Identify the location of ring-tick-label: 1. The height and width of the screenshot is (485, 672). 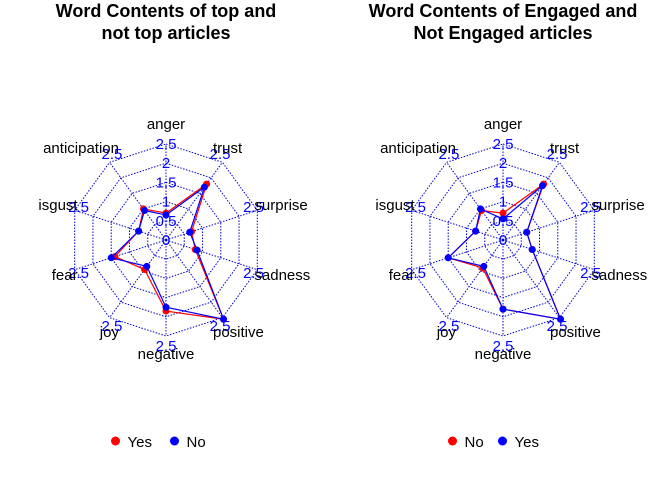
(166, 202).